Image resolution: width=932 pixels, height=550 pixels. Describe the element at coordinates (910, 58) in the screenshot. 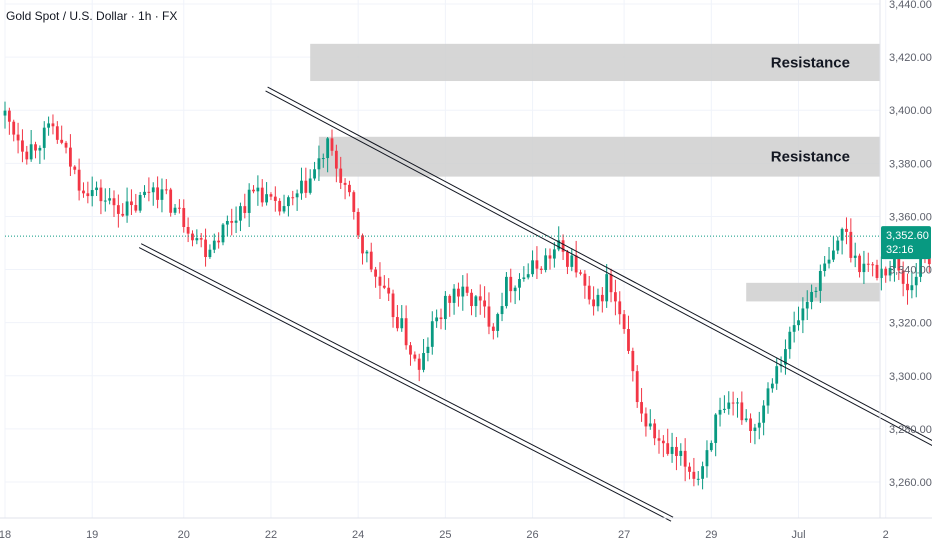

I see `y-tick-label: 3,420.00` at that location.